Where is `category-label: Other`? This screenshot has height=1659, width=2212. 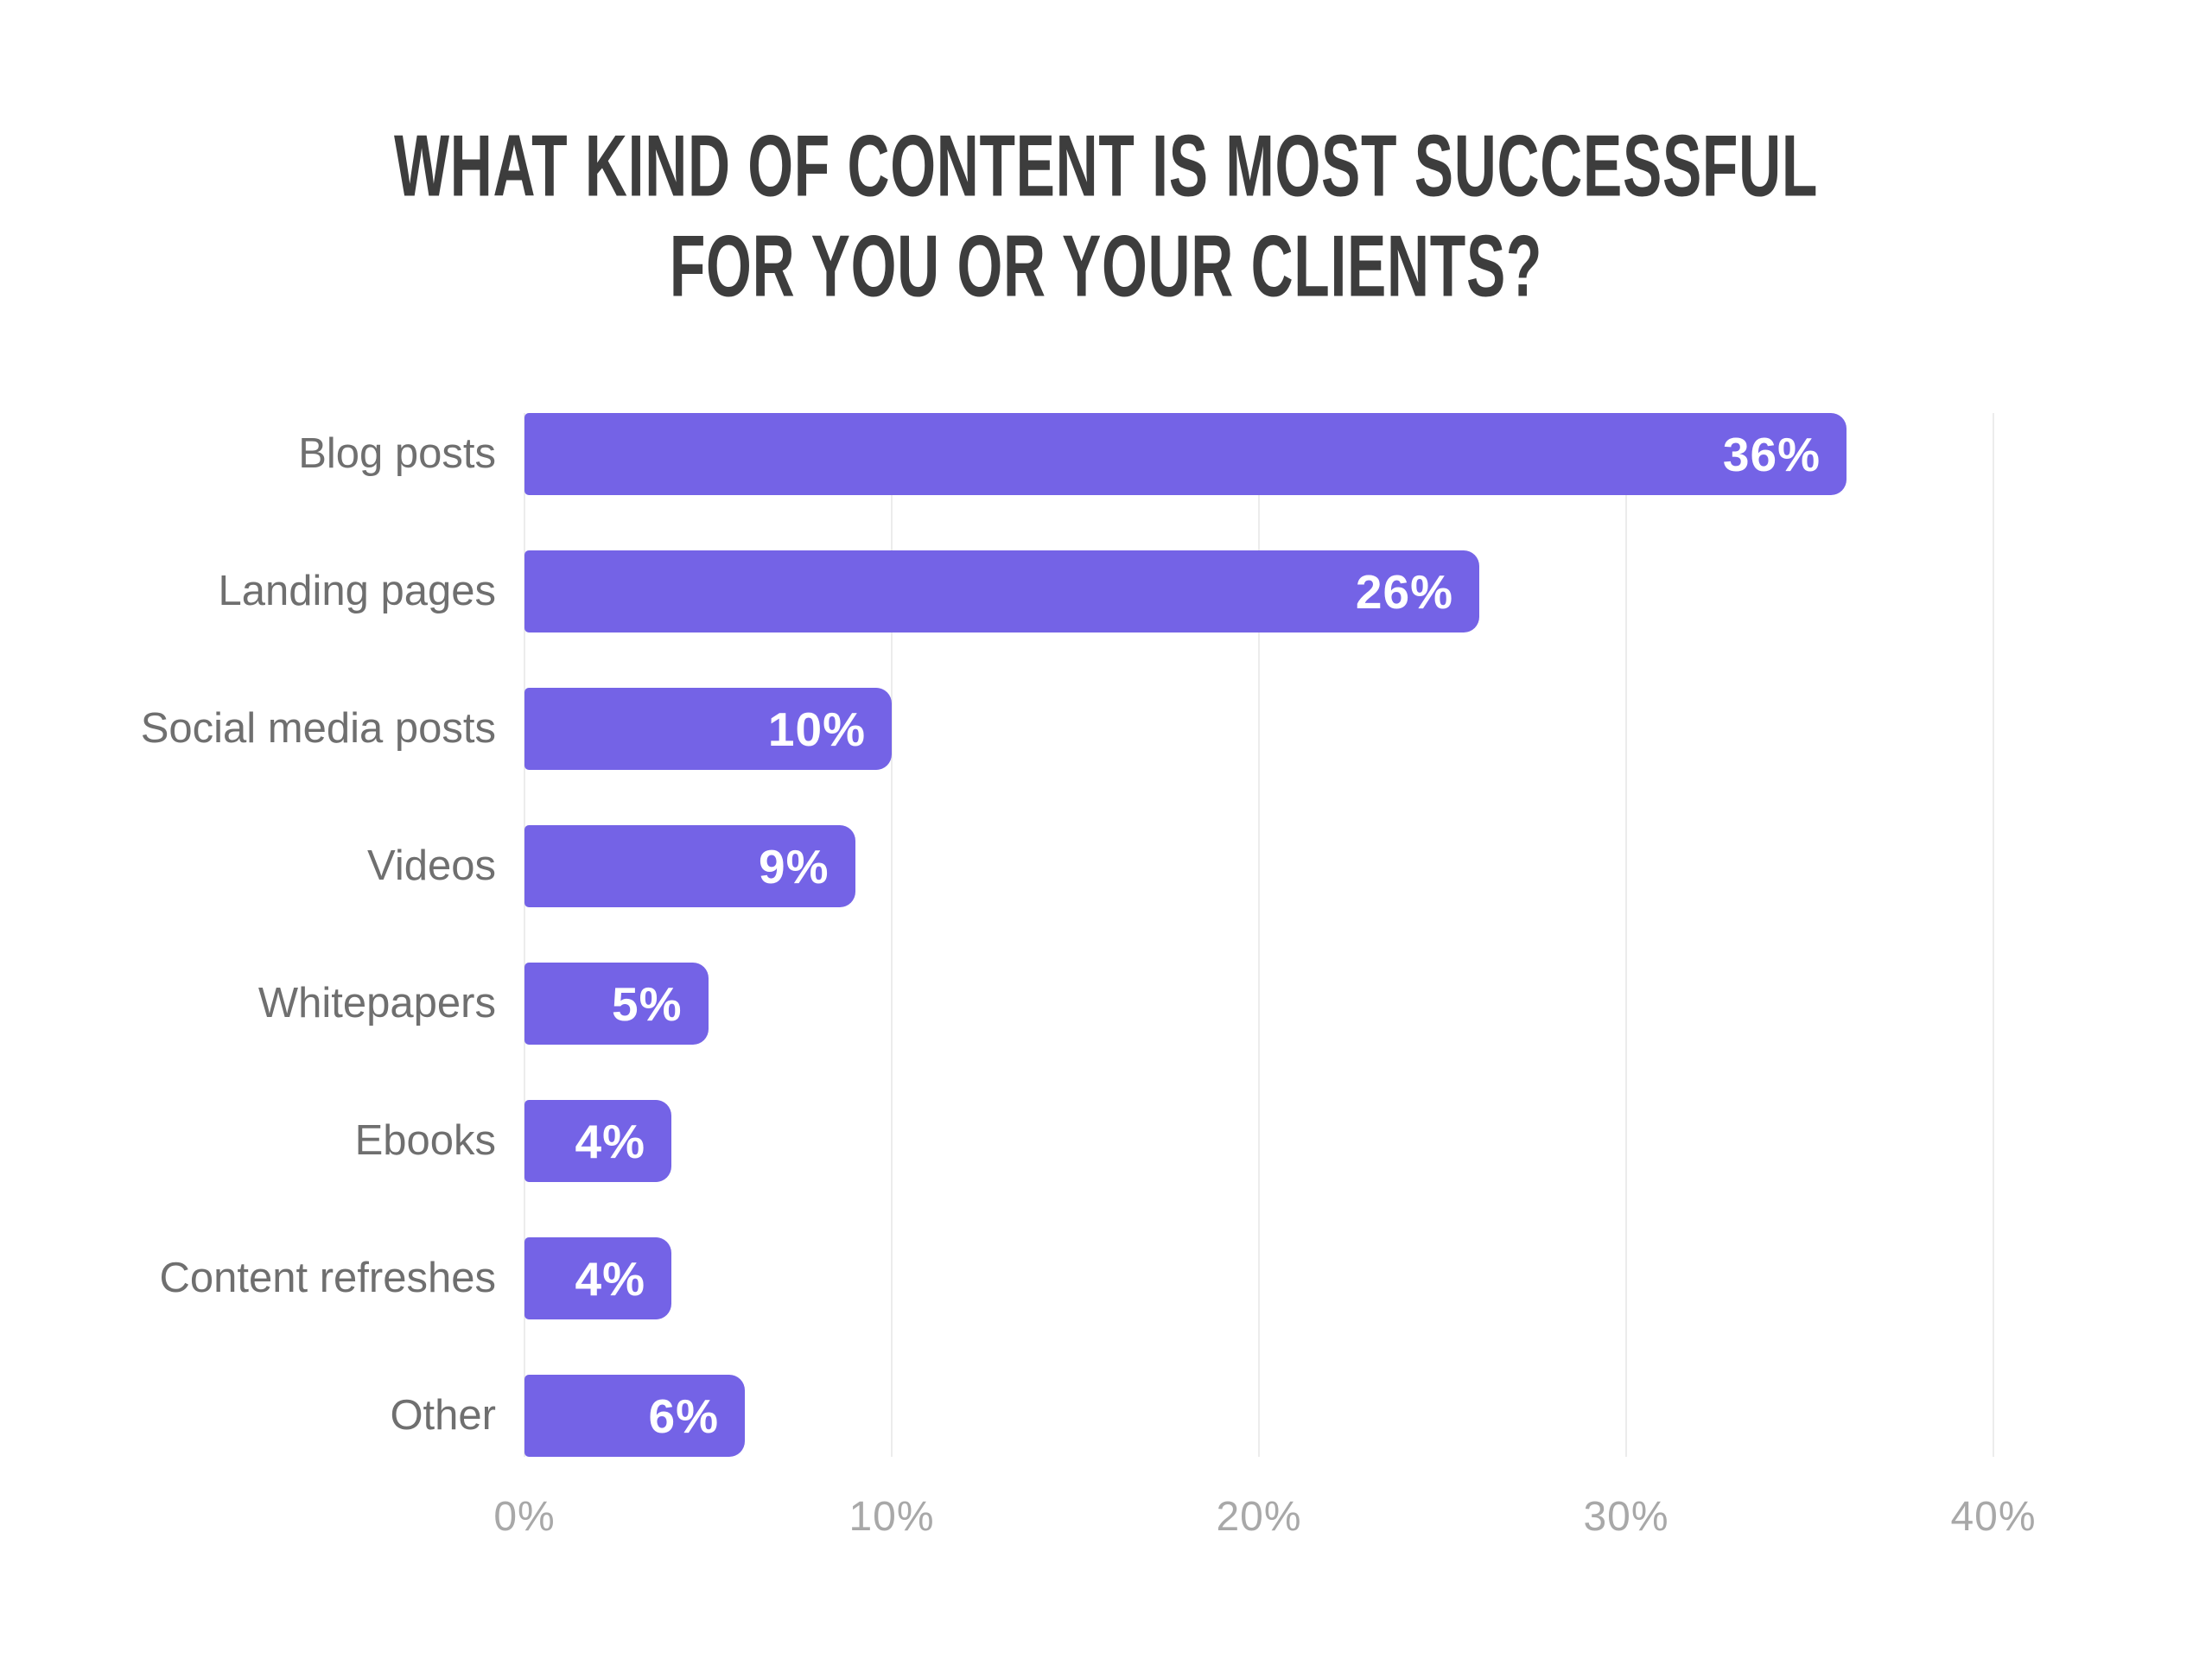
category-label: Other is located at coordinates (443, 1415).